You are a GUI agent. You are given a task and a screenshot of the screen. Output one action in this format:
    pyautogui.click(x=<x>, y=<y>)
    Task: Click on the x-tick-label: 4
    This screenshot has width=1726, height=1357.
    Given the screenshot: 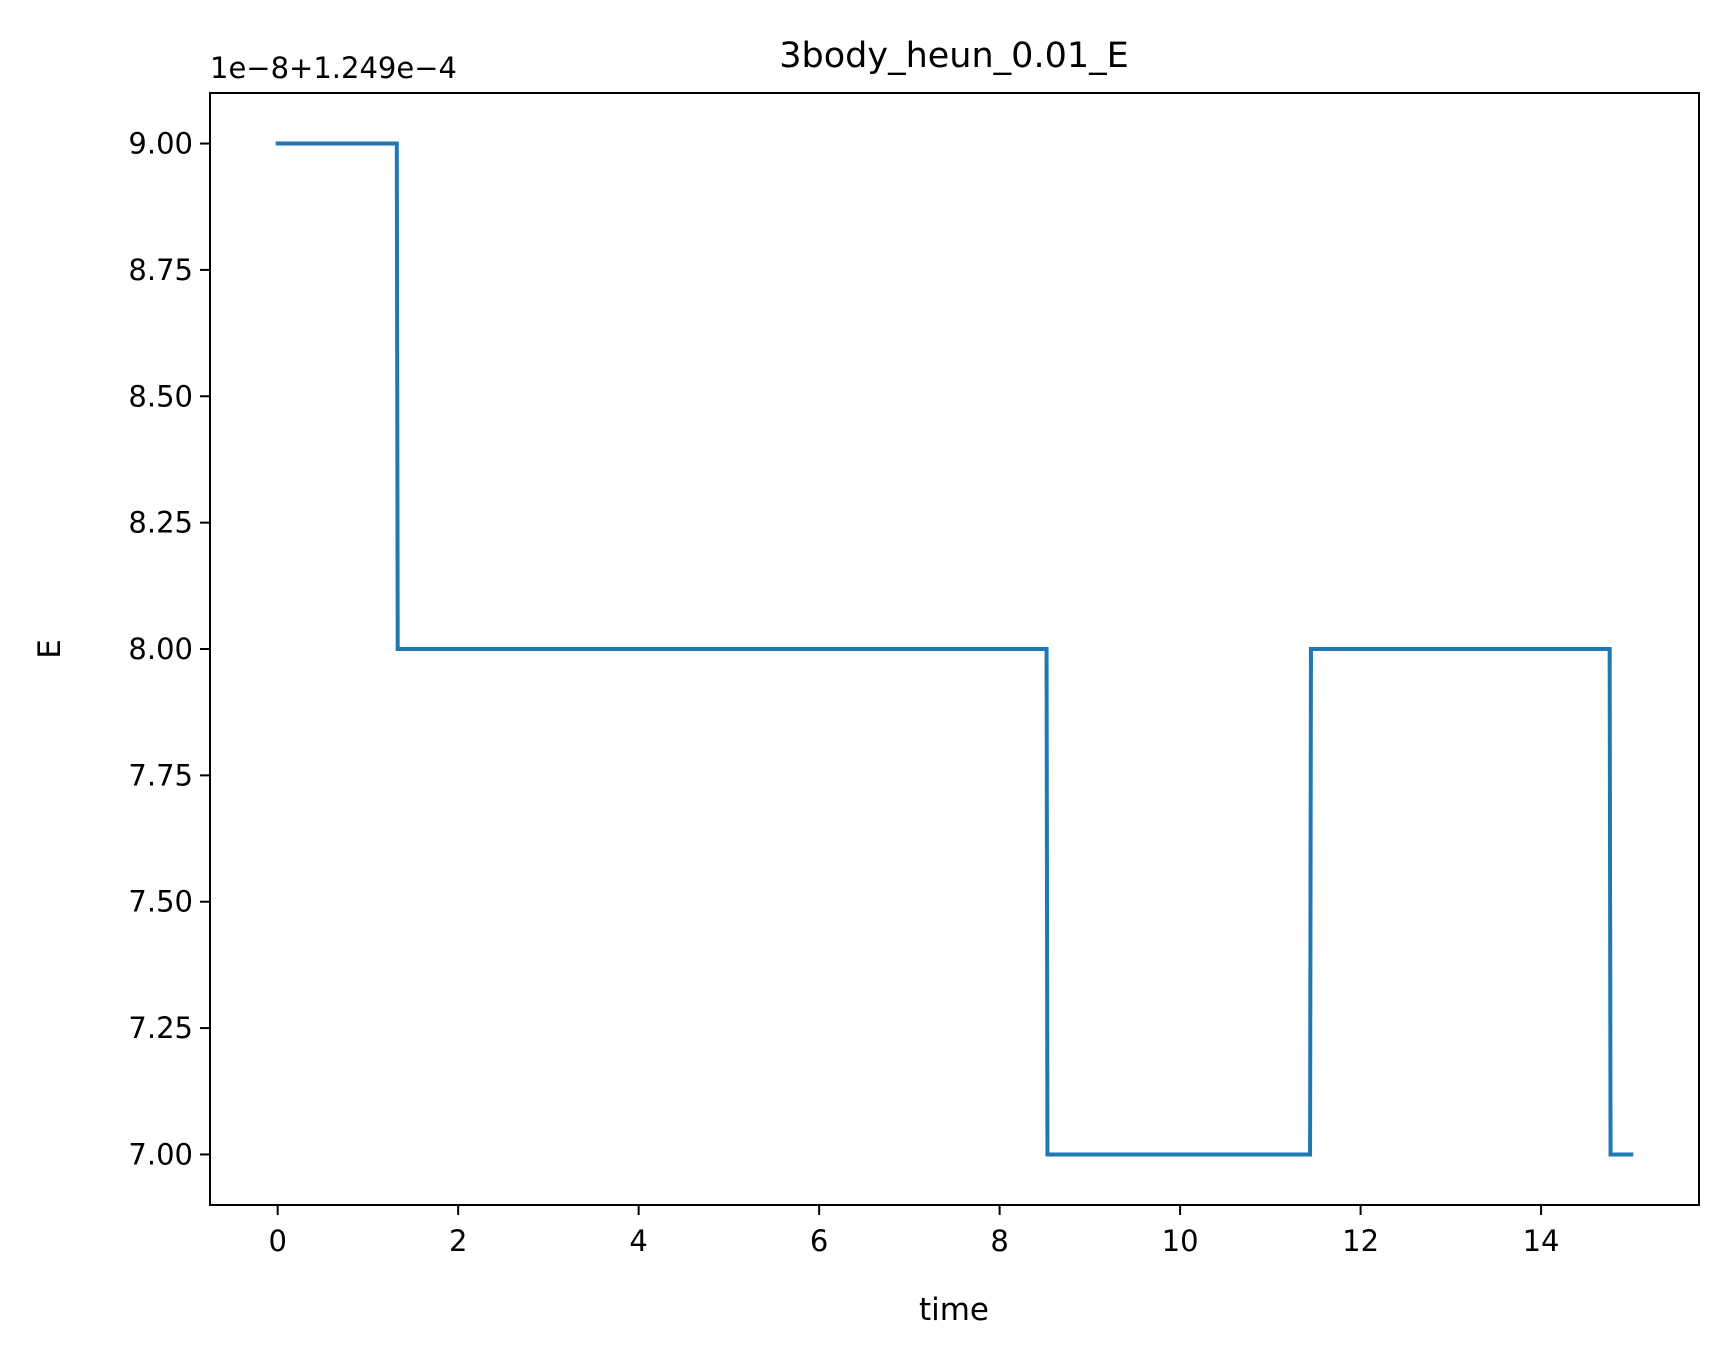 What is the action you would take?
    pyautogui.click(x=638, y=1241)
    